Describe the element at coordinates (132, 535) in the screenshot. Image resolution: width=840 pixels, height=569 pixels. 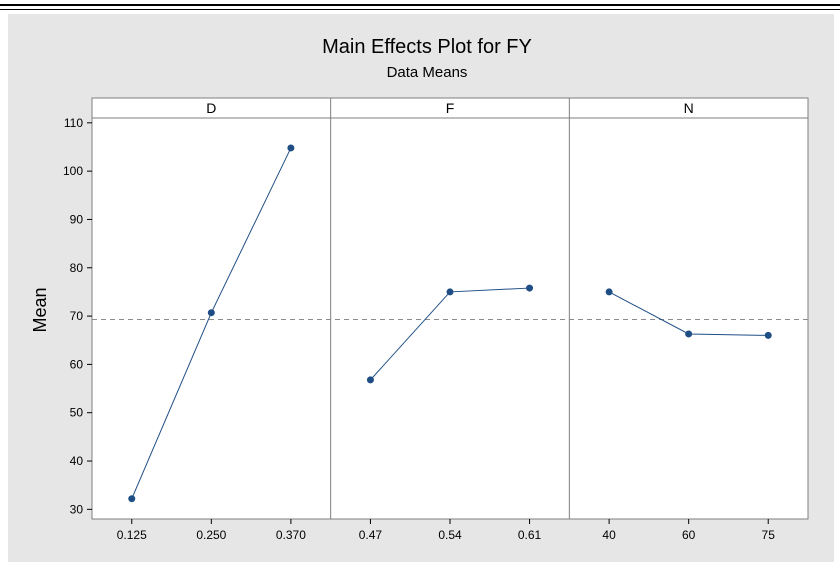
I see `x-tick-label: 0.125` at that location.